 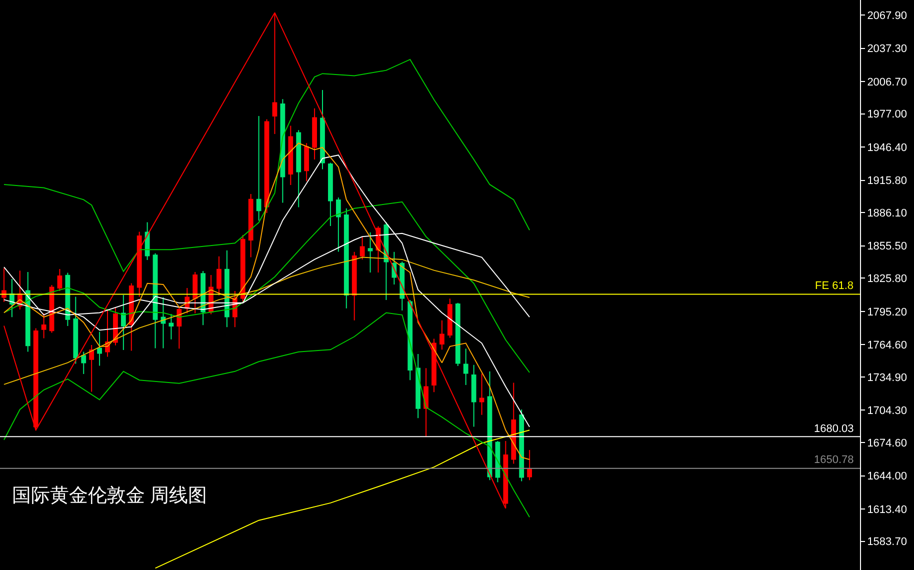 What do you see at coordinates (887, 443) in the screenshot?
I see `y-tick-label: 1674.60` at bounding box center [887, 443].